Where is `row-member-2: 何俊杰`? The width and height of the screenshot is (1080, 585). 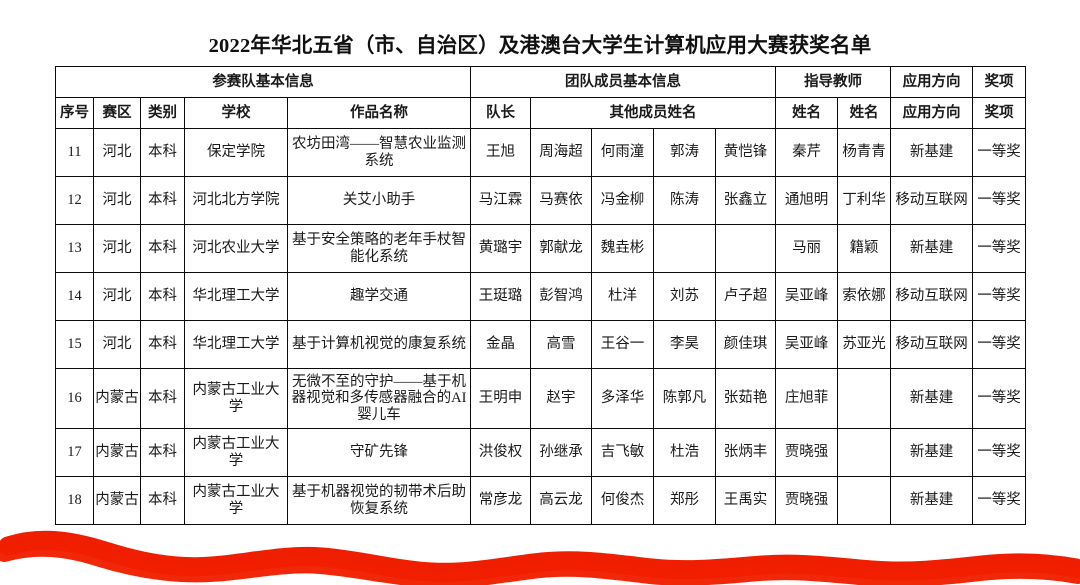 row-member-2: 何俊杰 is located at coordinates (623, 500).